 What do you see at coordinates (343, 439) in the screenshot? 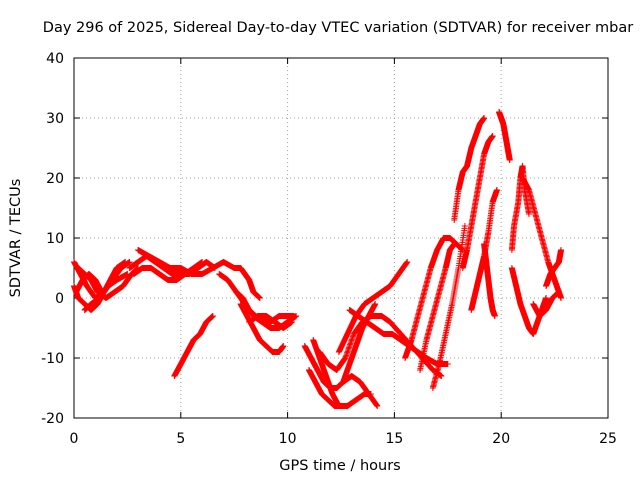
I see `x-tick-labels: 0 5 10 15 20 25` at bounding box center [343, 439].